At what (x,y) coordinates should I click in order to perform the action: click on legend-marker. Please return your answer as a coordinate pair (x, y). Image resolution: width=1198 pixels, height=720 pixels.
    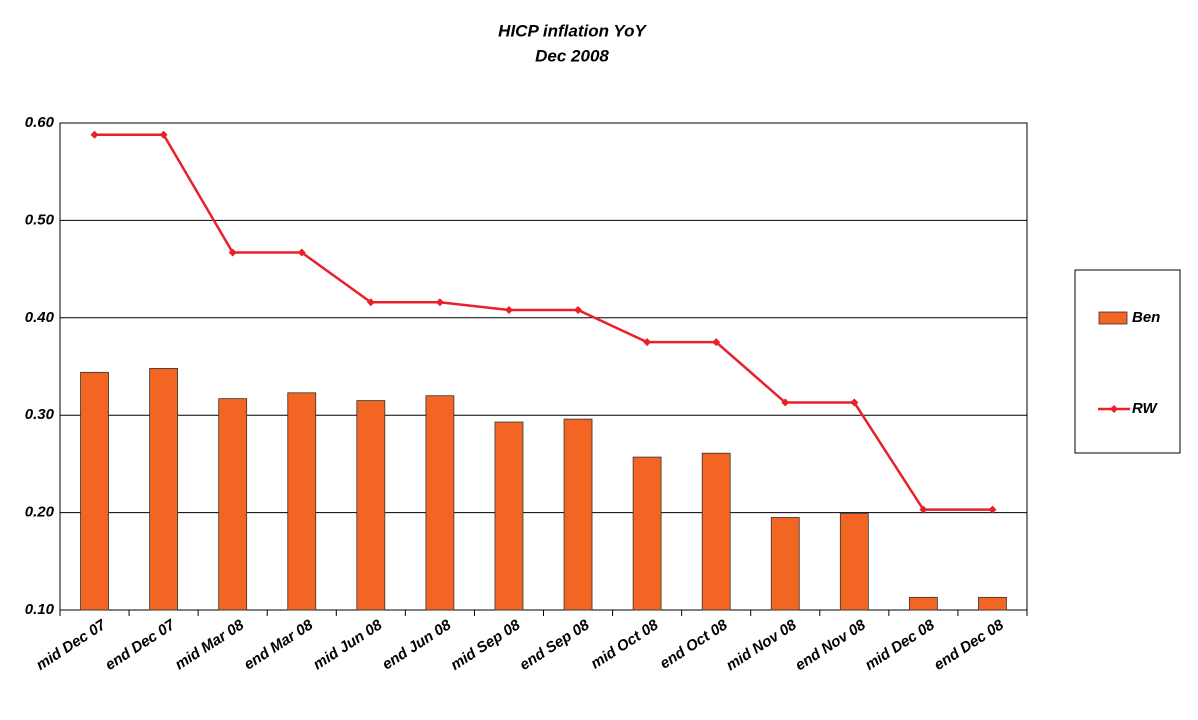
    Looking at the image, I should click on (1114, 409).